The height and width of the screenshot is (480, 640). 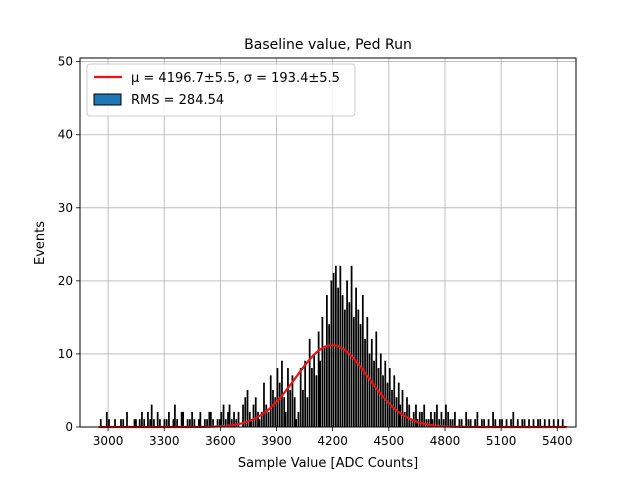 What do you see at coordinates (445, 441) in the screenshot?
I see `x-tick-label: 4800` at bounding box center [445, 441].